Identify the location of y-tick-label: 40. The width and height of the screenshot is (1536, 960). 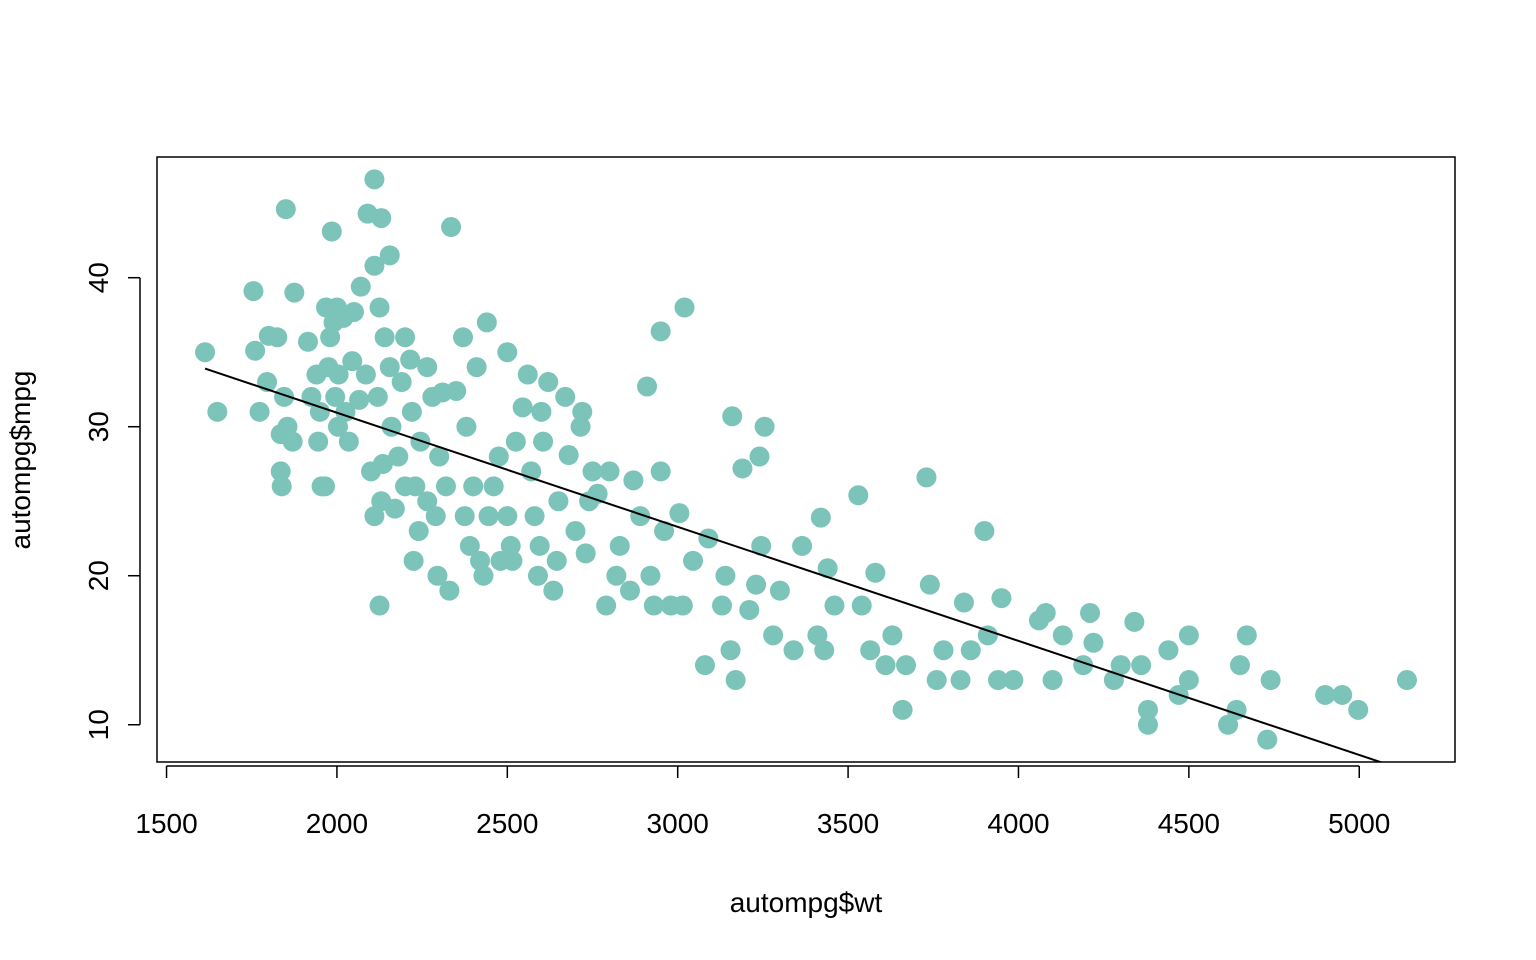
(98, 277).